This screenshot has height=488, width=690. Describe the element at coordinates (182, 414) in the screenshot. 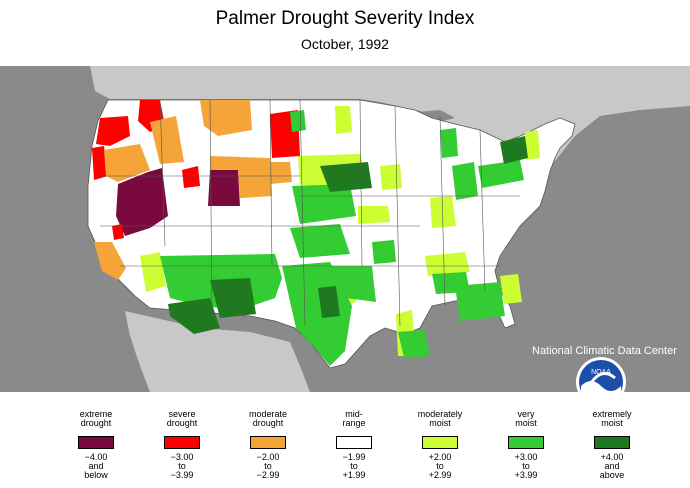

I see `legend-label-line1: severe` at that location.